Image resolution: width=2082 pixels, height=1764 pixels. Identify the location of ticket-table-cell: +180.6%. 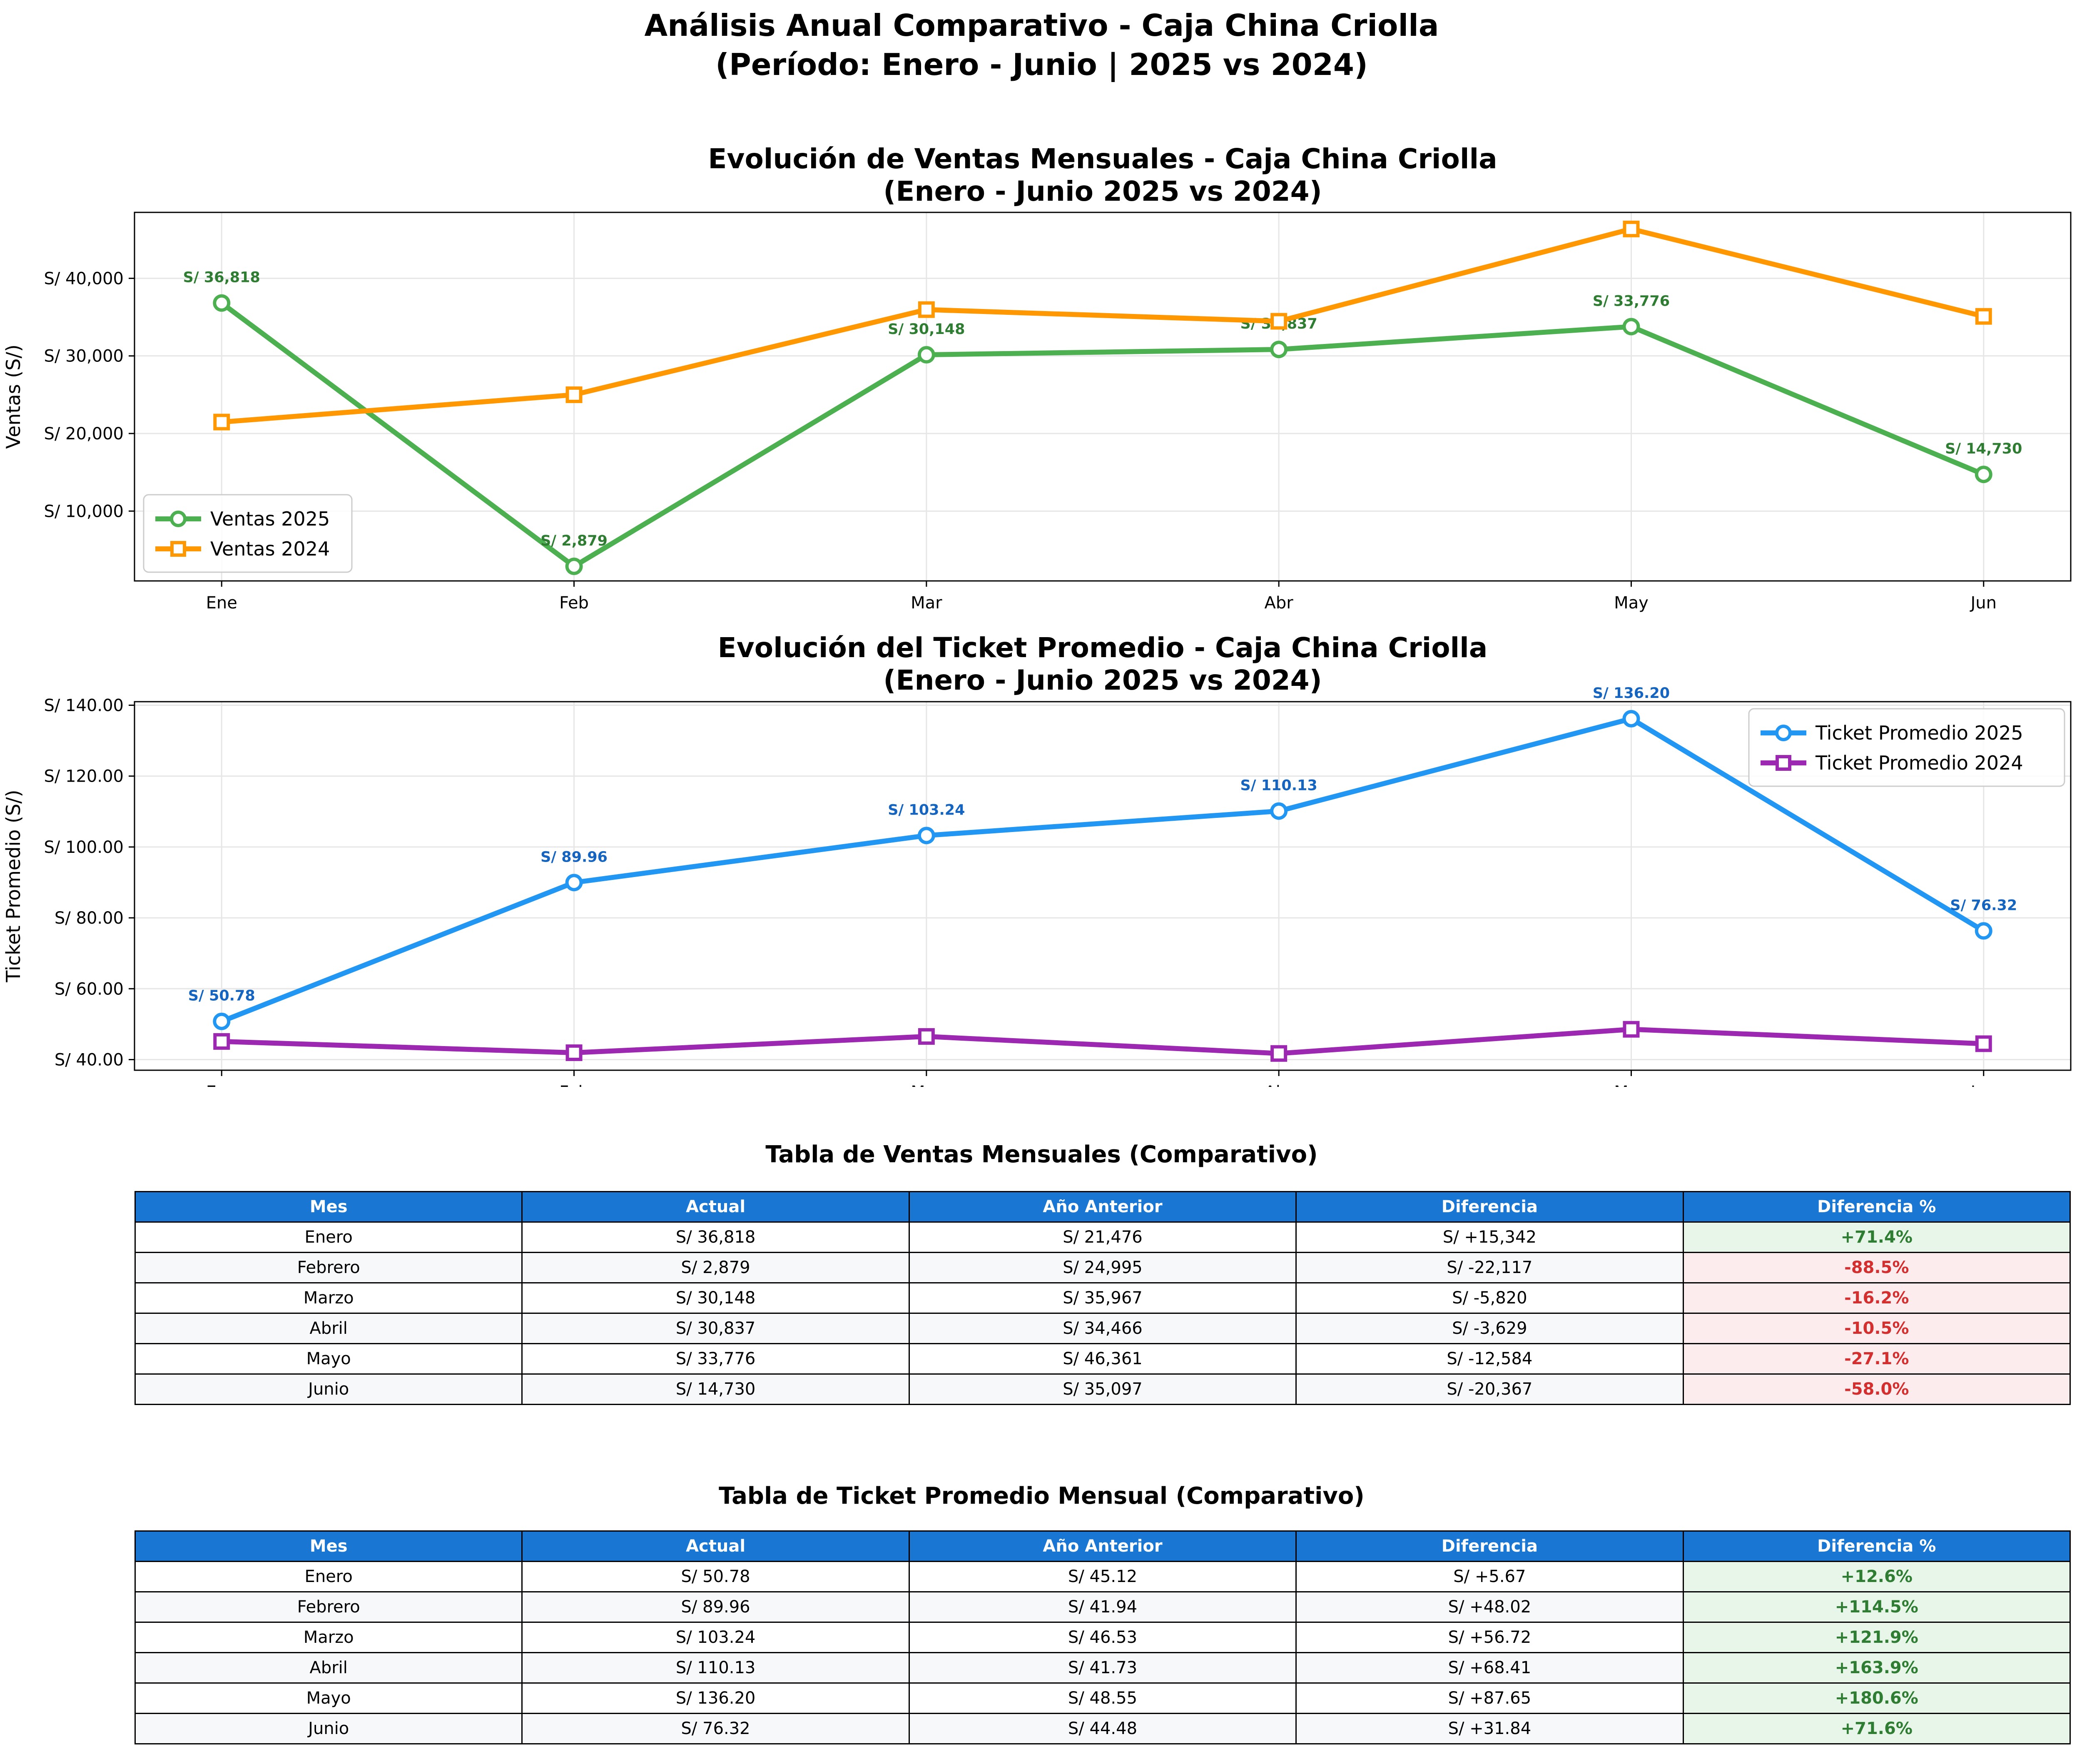
(1876, 1698).